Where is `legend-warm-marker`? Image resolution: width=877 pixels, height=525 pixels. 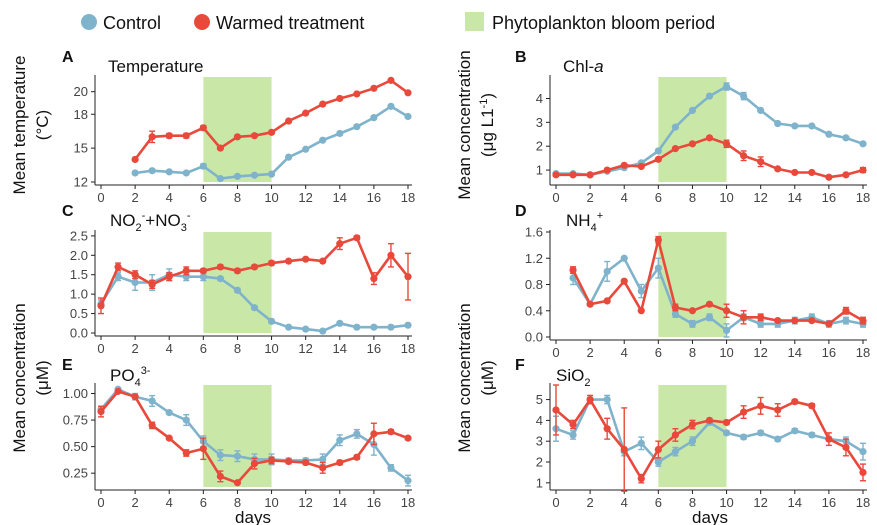
legend-warm-marker is located at coordinates (202, 22).